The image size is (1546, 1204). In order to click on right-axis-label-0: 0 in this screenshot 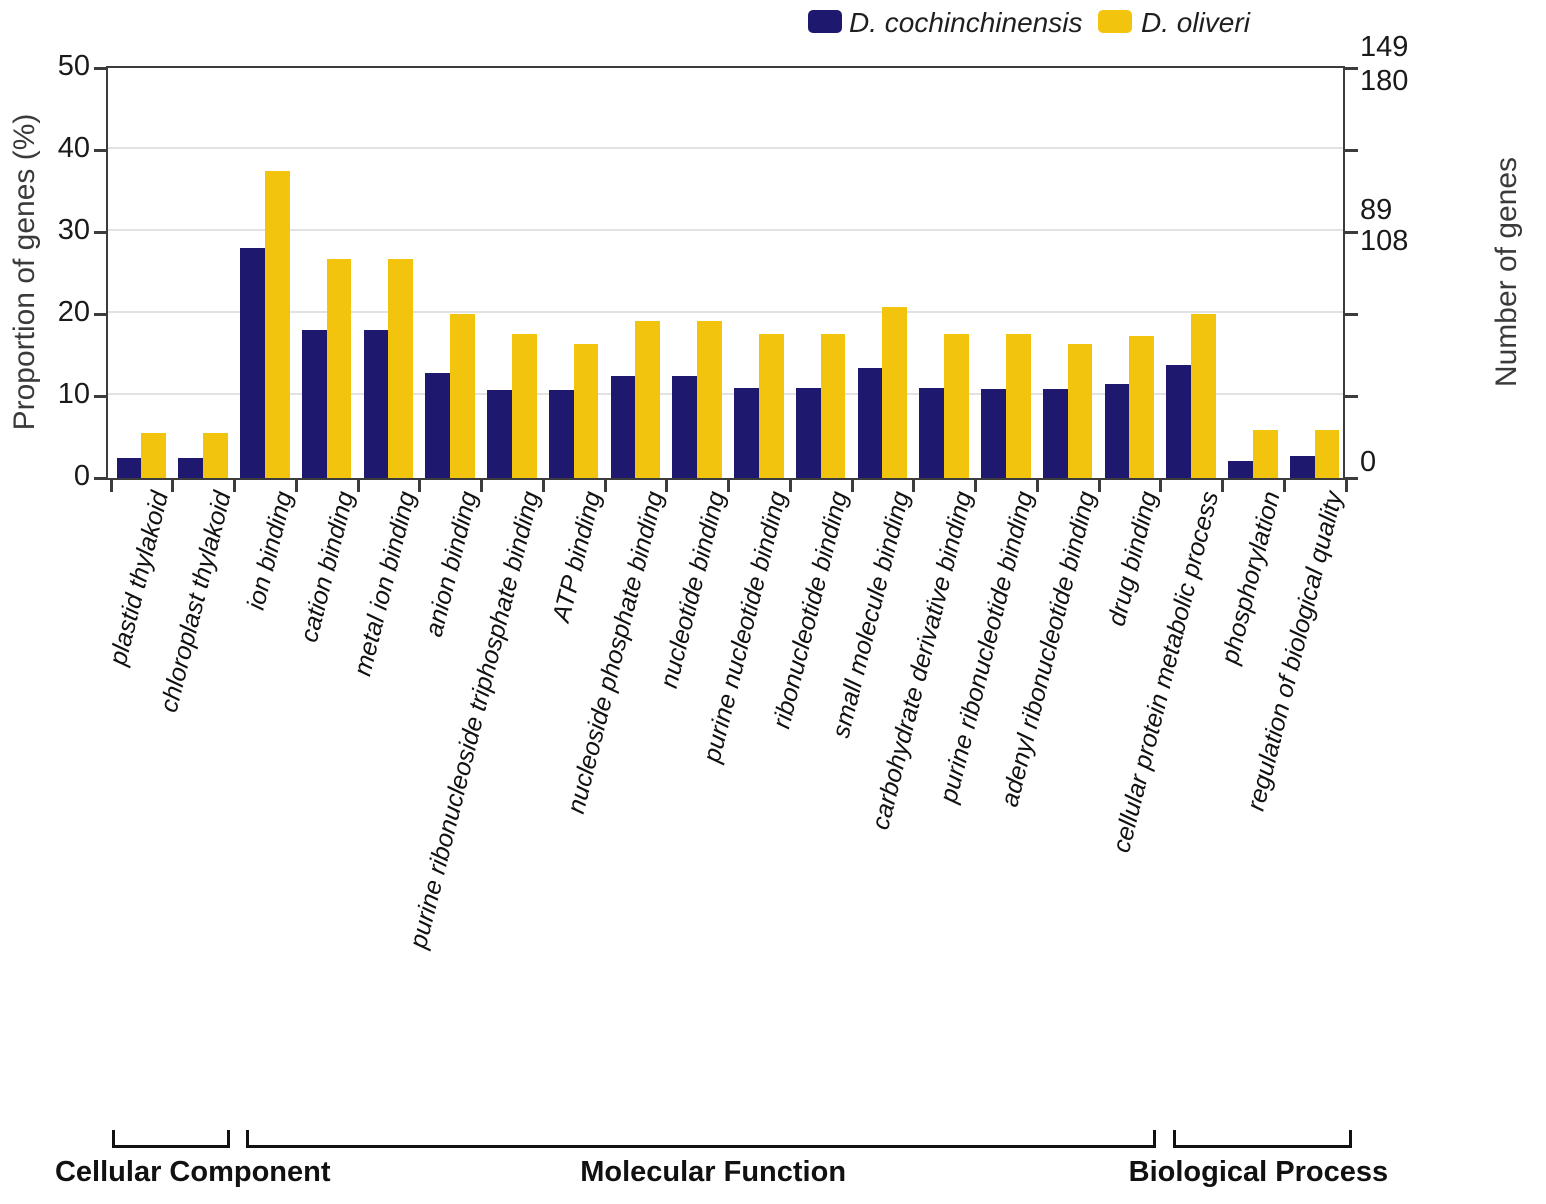, I will do `click(1368, 462)`.